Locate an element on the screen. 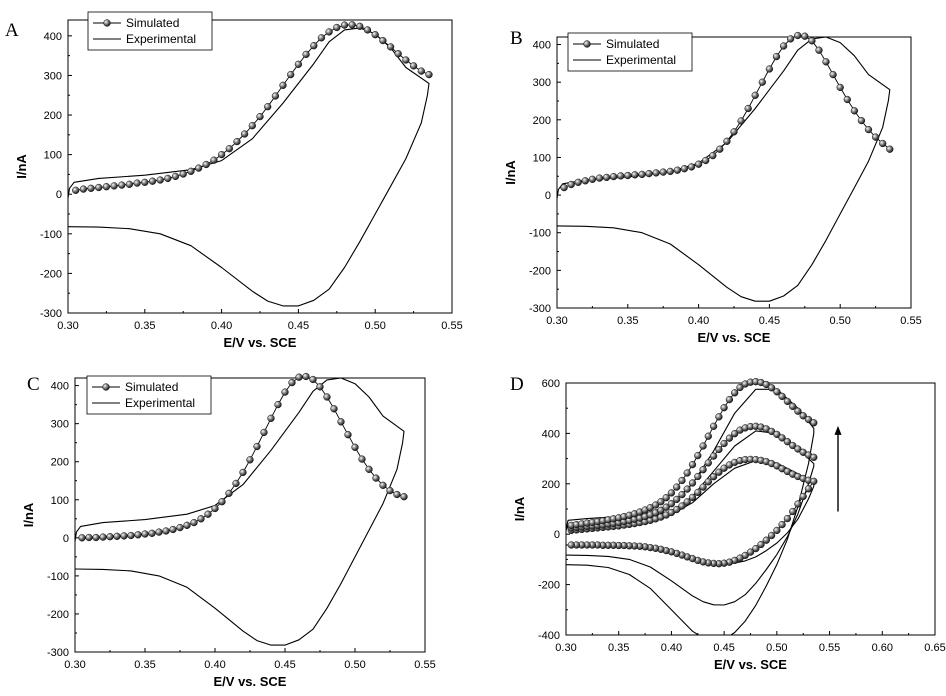  x-tick-label: 0.40 is located at coordinates (221, 326).